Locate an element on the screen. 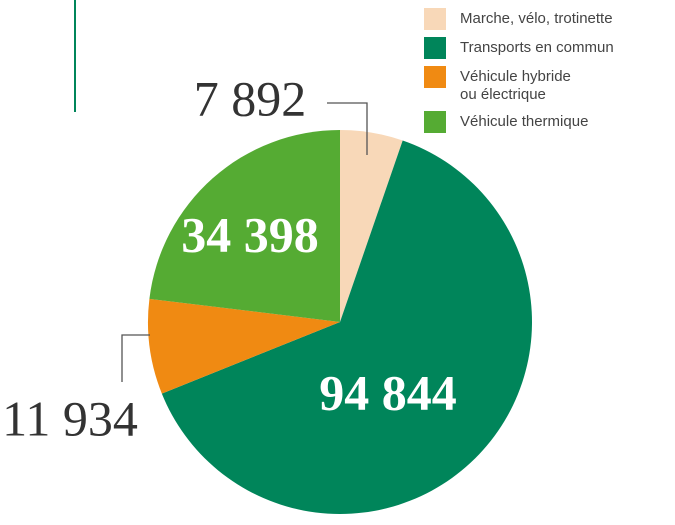 The height and width of the screenshot is (525, 675). data-label: 34 398 is located at coordinates (250, 234).